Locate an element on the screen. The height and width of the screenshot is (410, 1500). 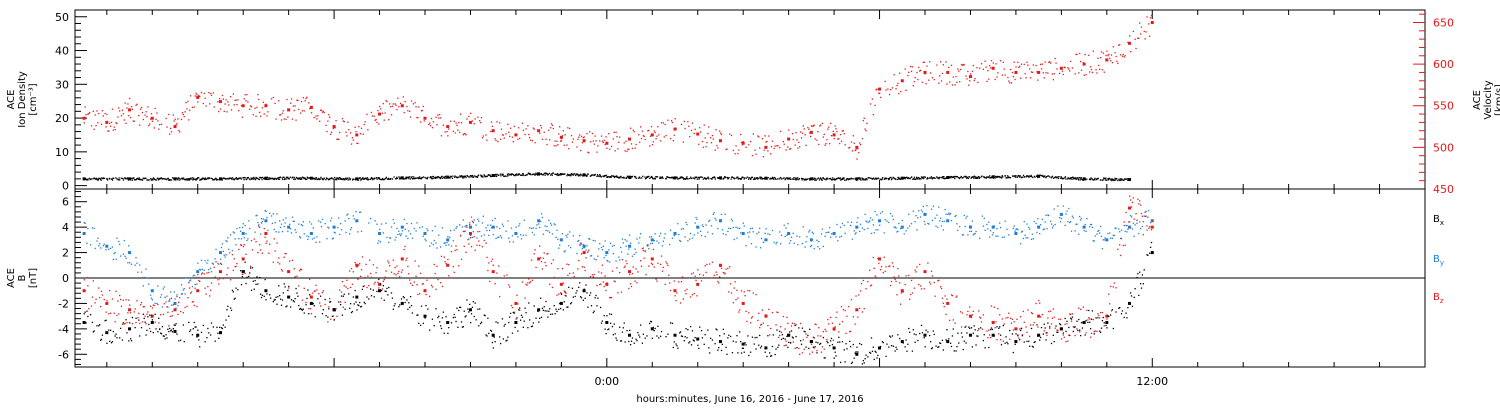
bx-series-point is located at coordinates (425, 316).